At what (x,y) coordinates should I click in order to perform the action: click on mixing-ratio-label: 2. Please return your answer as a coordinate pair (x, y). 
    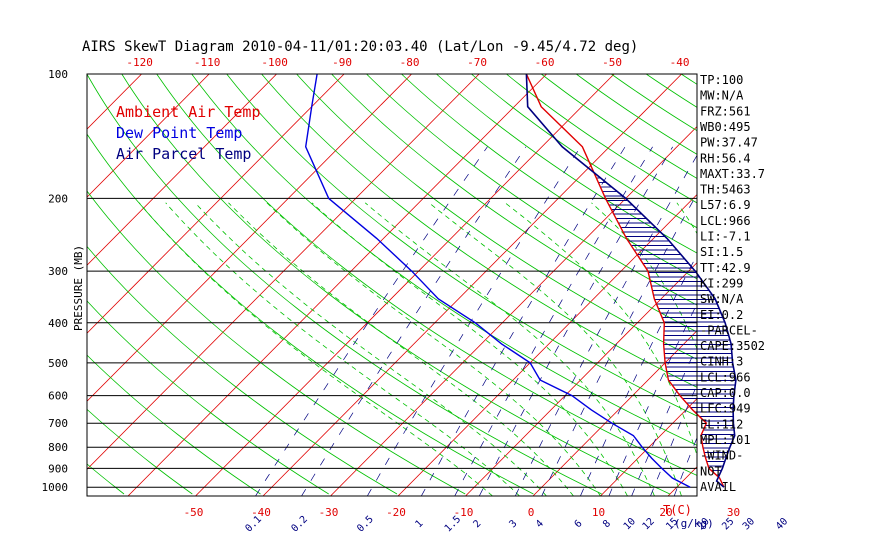
    Looking at the image, I should click on (478, 524).